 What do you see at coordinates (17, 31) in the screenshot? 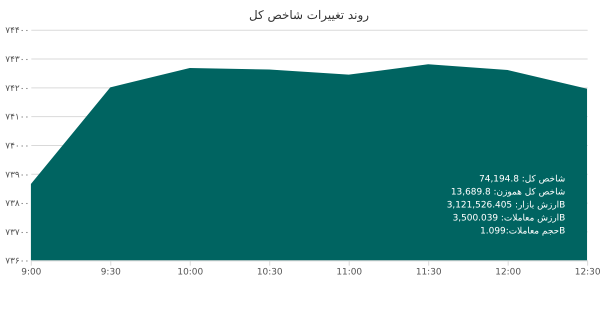
I see `y-tick-label: ۷۴۴۰۰` at bounding box center [17, 31].